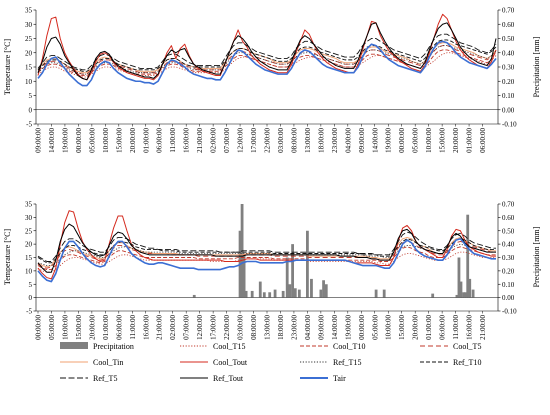 This screenshot has width=550, height=415. What do you see at coordinates (187, 140) in the screenshot?
I see `top-x-tick-label: 16:00:00` at bounding box center [187, 140].